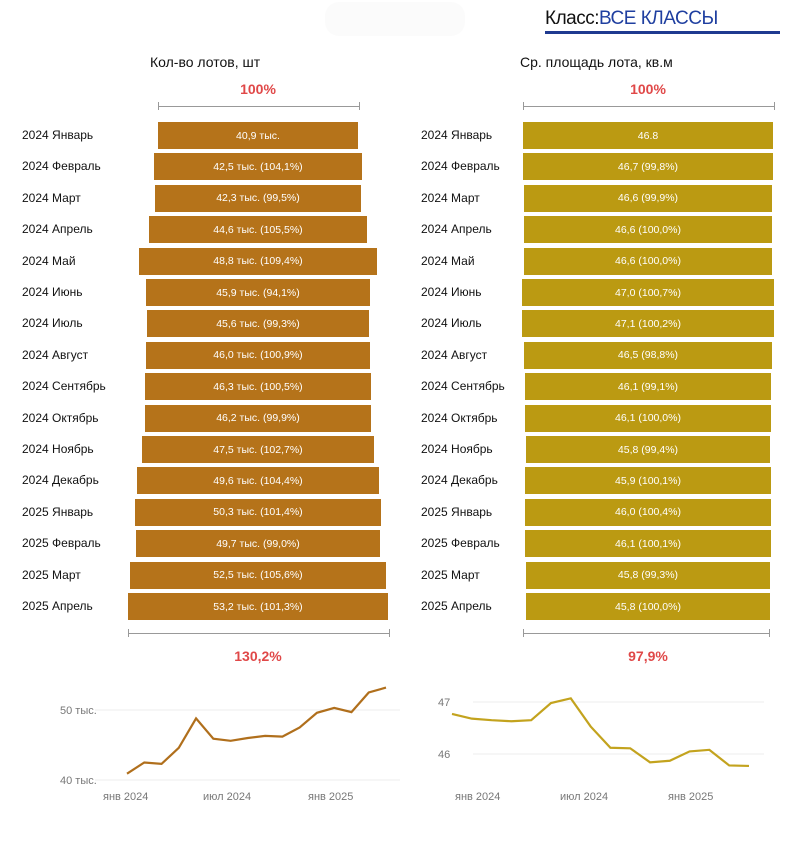 The width and height of the screenshot is (800, 841). I want to click on left-top-bracket, so click(259, 106).